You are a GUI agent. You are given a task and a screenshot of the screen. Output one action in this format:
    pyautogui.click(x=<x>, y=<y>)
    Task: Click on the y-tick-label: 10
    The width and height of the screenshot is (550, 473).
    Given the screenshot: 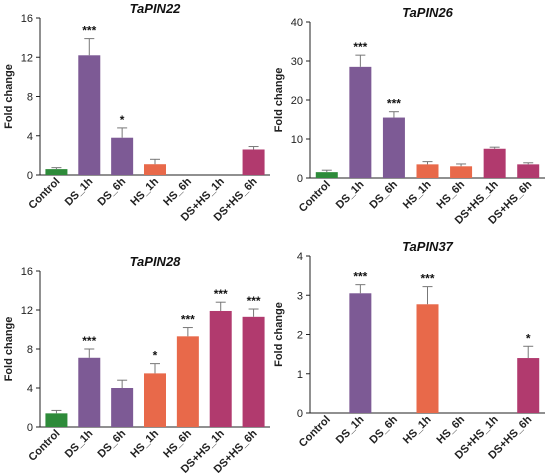 What is the action you would take?
    pyautogui.click(x=297, y=140)
    